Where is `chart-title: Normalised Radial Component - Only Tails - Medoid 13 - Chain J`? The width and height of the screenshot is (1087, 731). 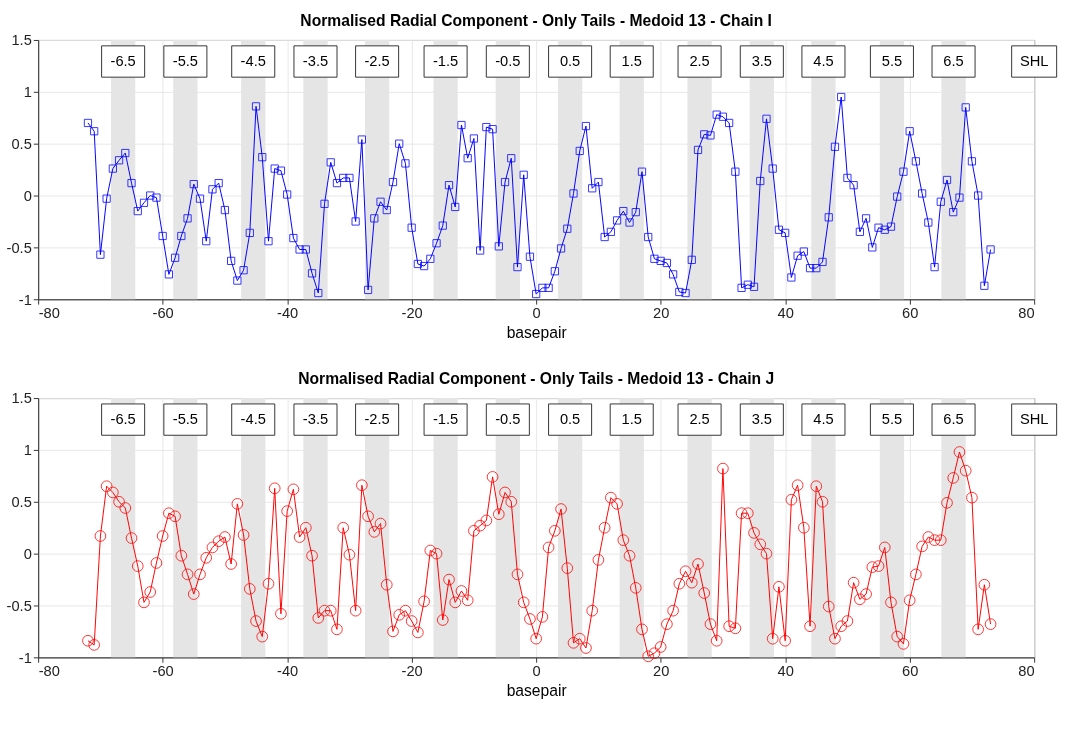 chart-title: Normalised Radial Component - Only Tails - Medoid 13 - Chain J is located at coordinates (536, 379).